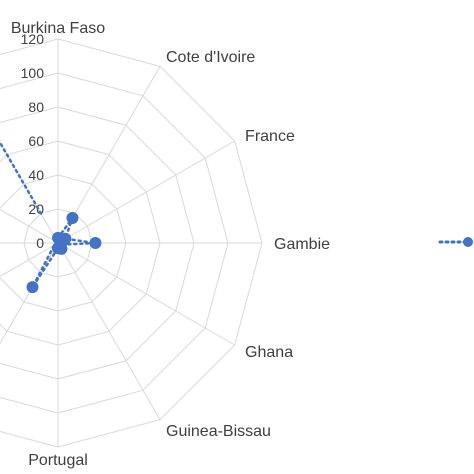  I want to click on category-label: Burkina Faso, so click(58, 28).